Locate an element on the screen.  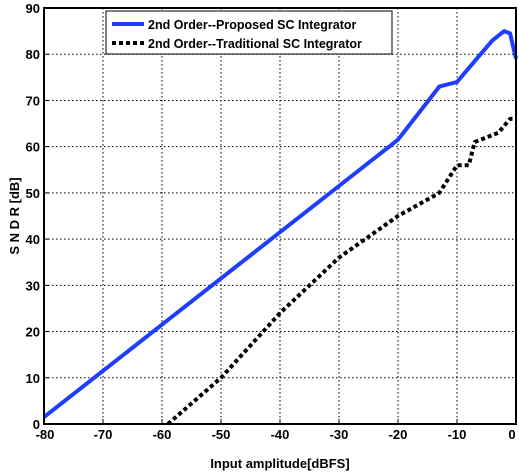
x-axis-label: Input amplitude[dBFS] is located at coordinates (279, 463).